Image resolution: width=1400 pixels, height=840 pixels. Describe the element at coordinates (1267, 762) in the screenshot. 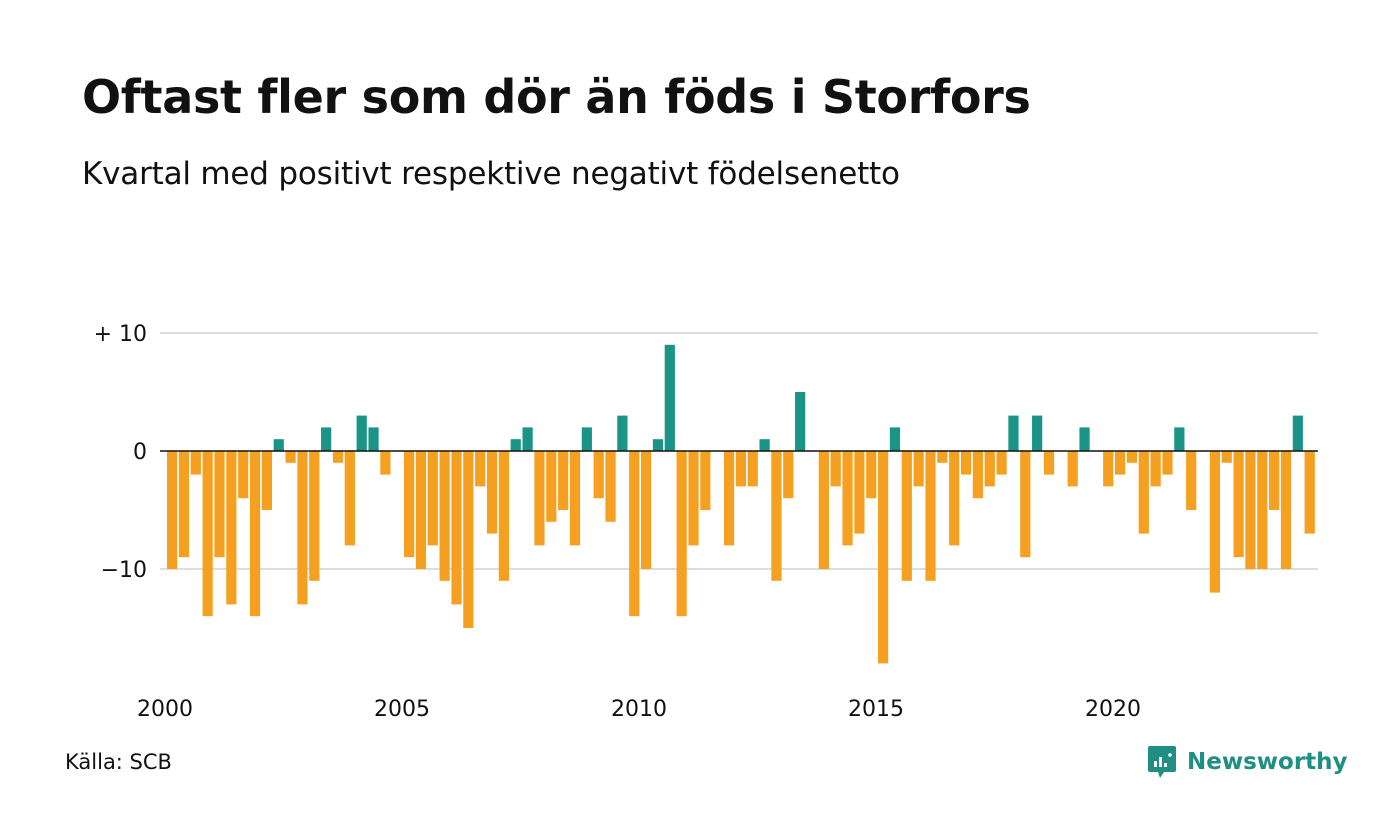

I see `brand-name: Newsworthy` at that location.